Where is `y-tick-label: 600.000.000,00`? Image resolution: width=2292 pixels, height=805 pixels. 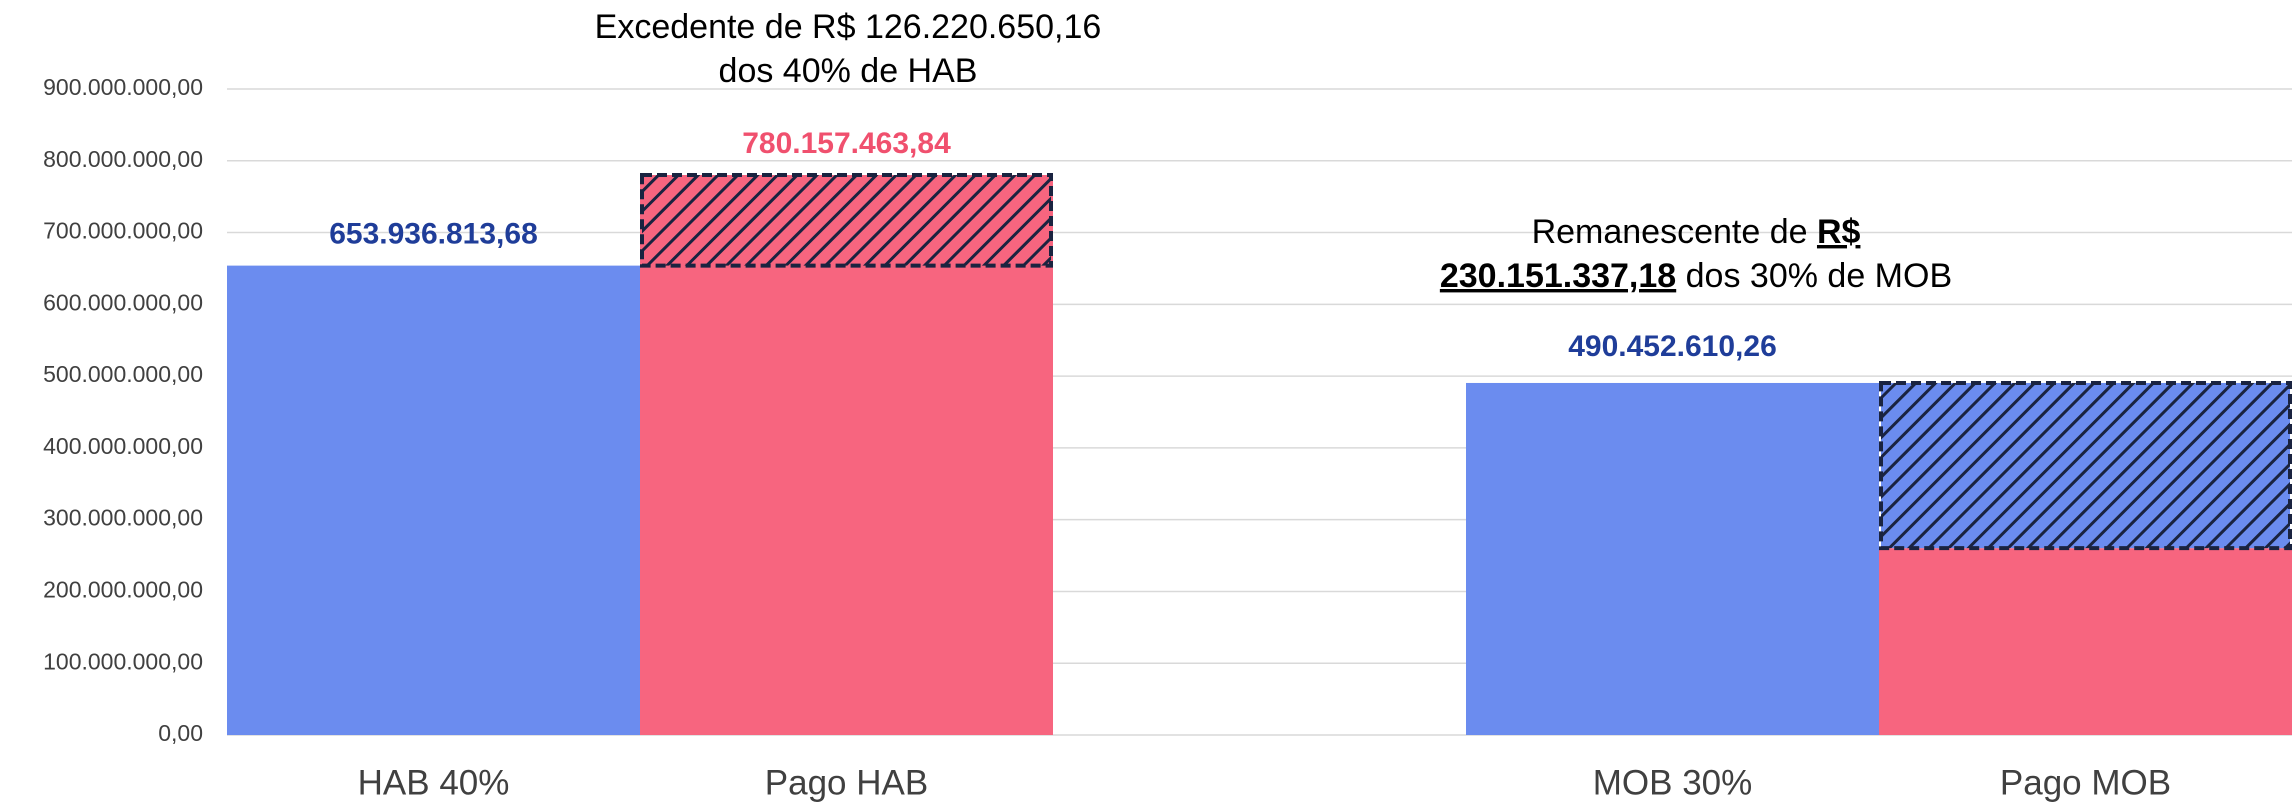
y-tick-label: 600.000.000,00 is located at coordinates (123, 302).